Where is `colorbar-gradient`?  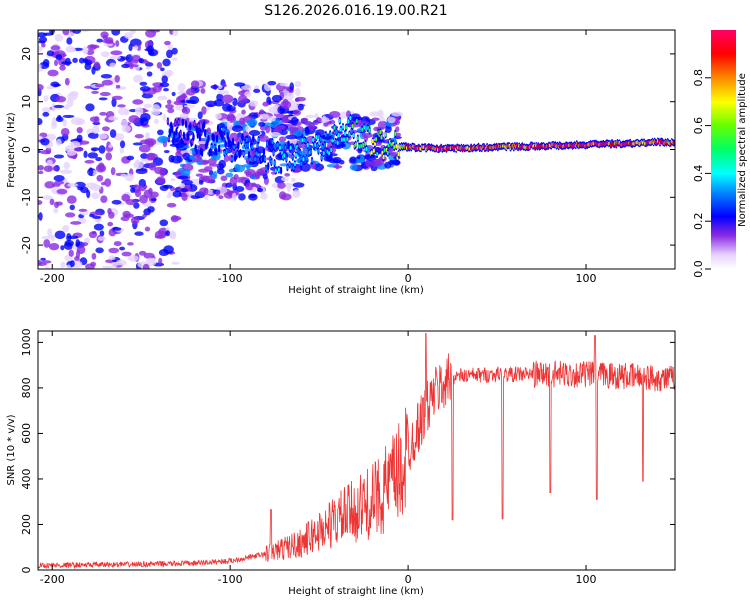
colorbar-gradient is located at coordinates (723, 149).